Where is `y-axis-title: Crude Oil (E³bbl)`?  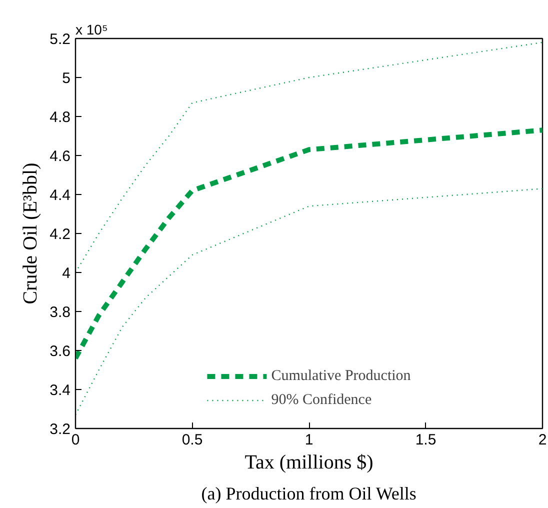
y-axis-title: Crude Oil (E³bbl) is located at coordinates (31, 233).